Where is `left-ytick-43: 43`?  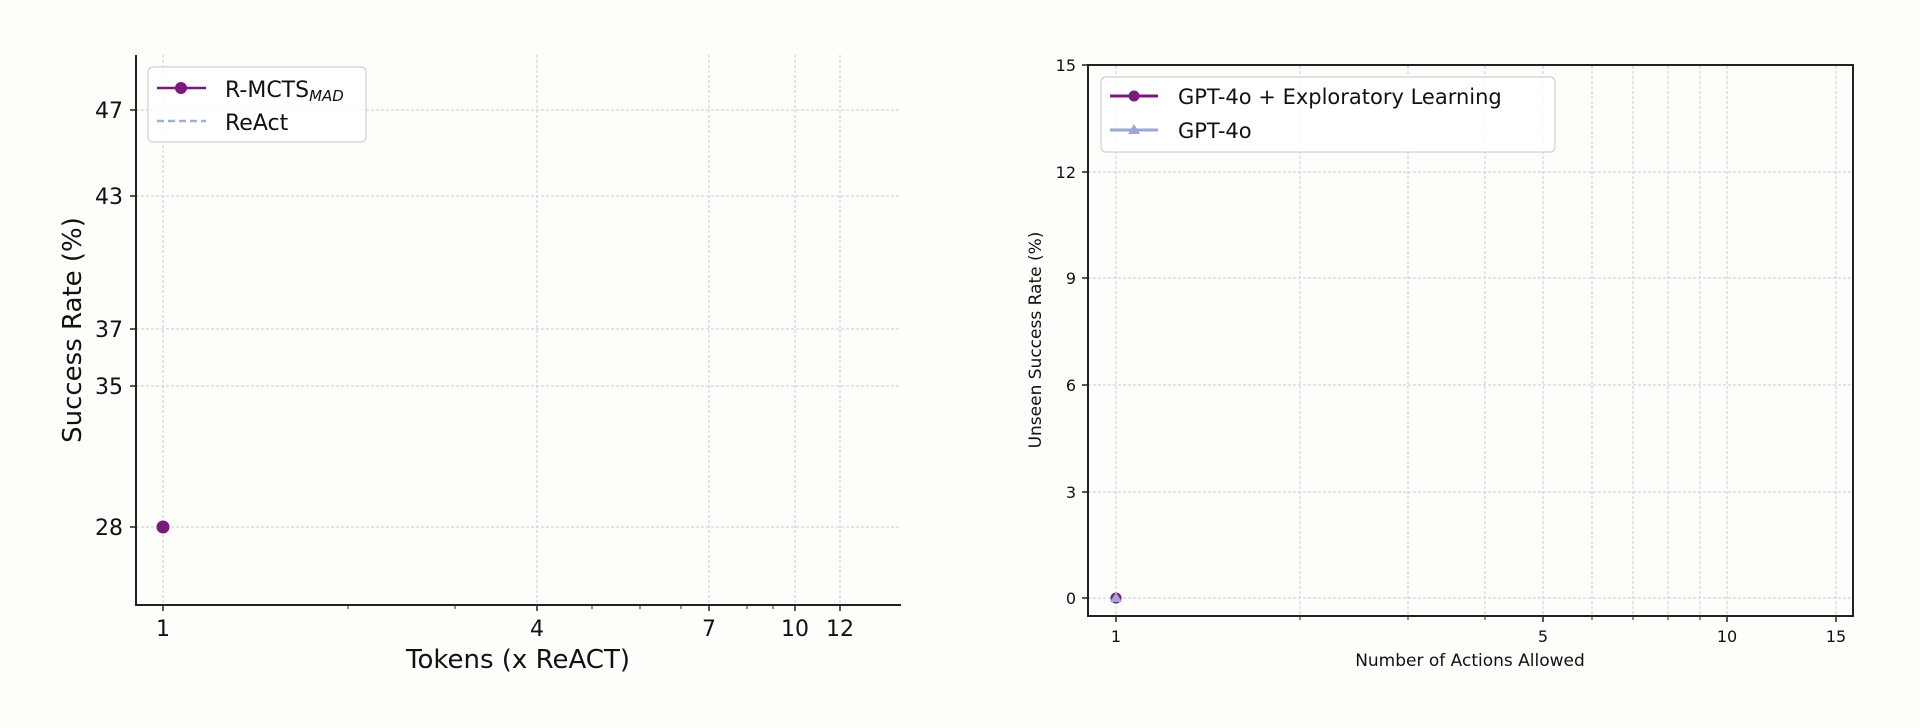
left-ytick-43: 43 is located at coordinates (109, 197).